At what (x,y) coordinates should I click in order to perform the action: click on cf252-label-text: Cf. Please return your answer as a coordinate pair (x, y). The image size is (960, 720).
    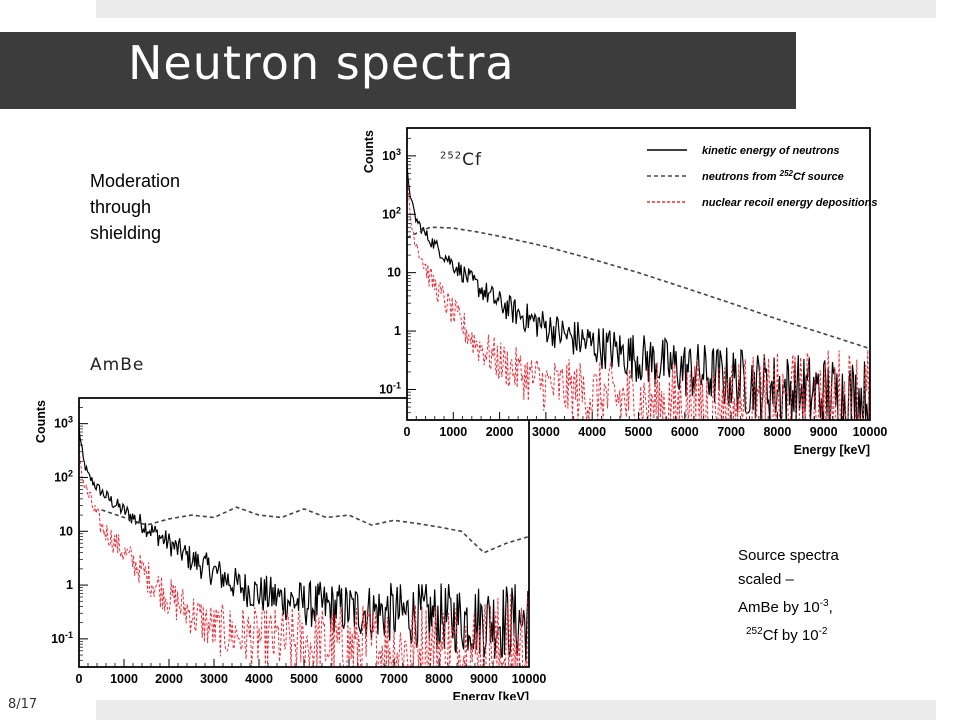
    Looking at the image, I should click on (472, 160).